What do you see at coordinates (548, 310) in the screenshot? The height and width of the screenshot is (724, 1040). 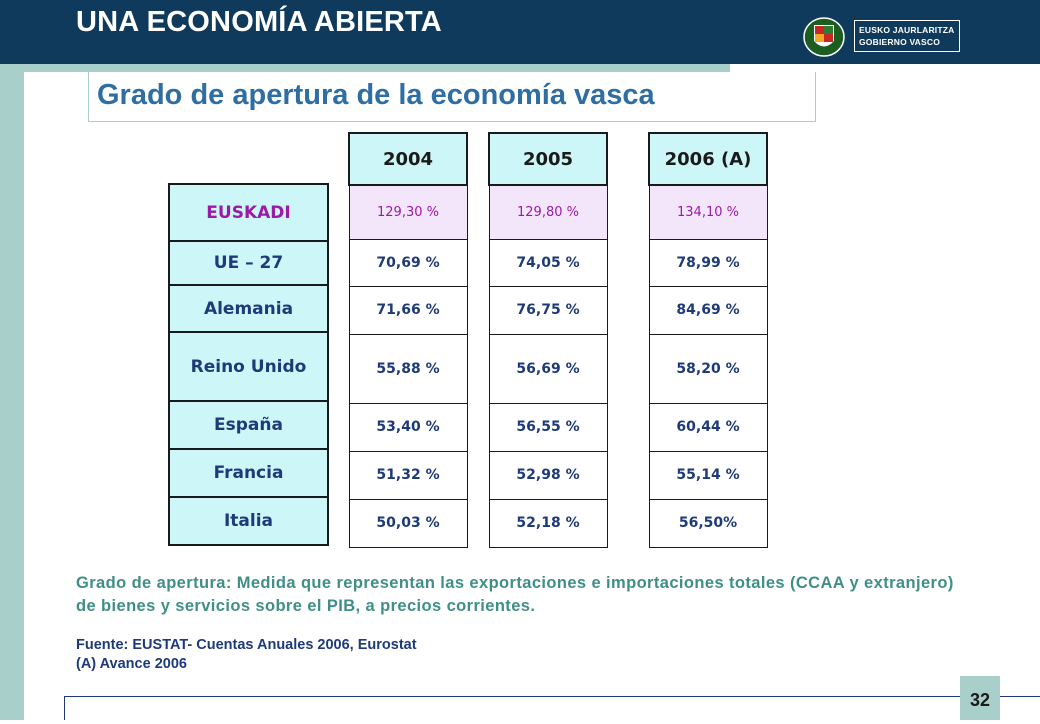 I see `value-cell: 76,75 %` at bounding box center [548, 310].